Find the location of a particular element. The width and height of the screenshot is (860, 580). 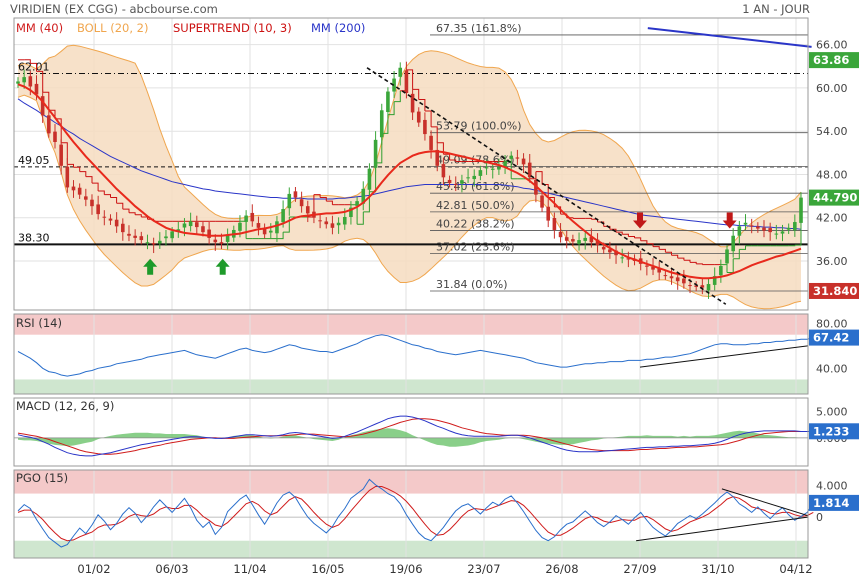

rsi-trendline is located at coordinates (723, 356).